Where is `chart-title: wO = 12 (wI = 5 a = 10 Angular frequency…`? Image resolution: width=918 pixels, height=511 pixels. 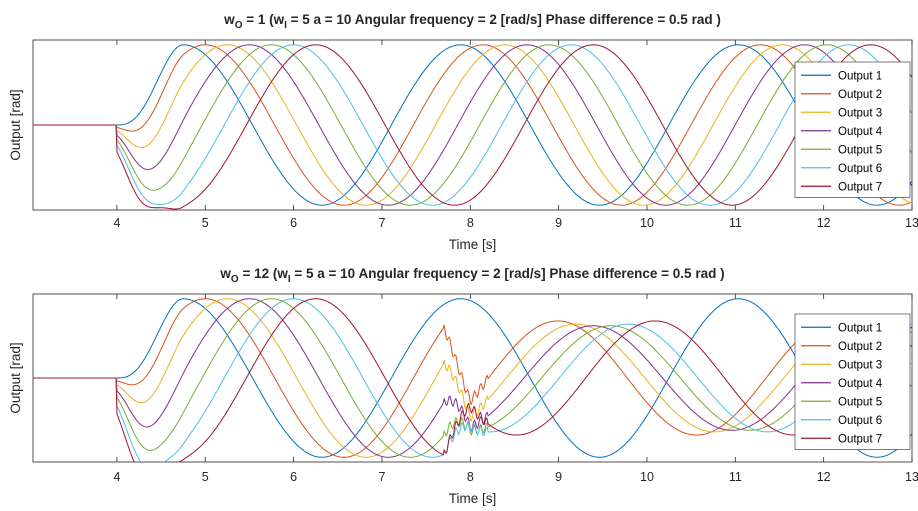
chart-title: wO = 12 (wI = 5 a = 10 Angular frequency… is located at coordinates (471, 275).